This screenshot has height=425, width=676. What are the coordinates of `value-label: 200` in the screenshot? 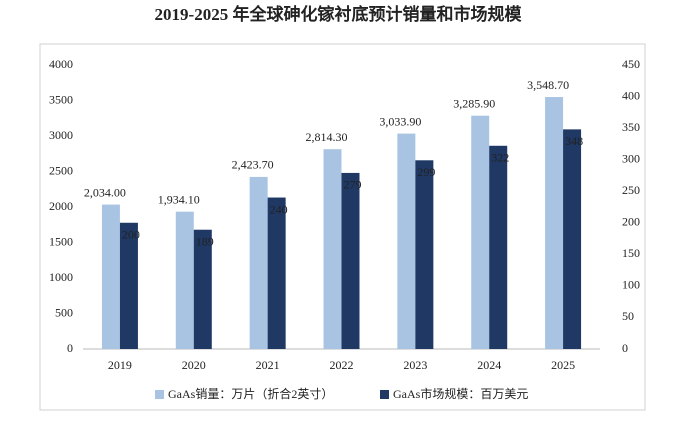 It's located at (131, 235).